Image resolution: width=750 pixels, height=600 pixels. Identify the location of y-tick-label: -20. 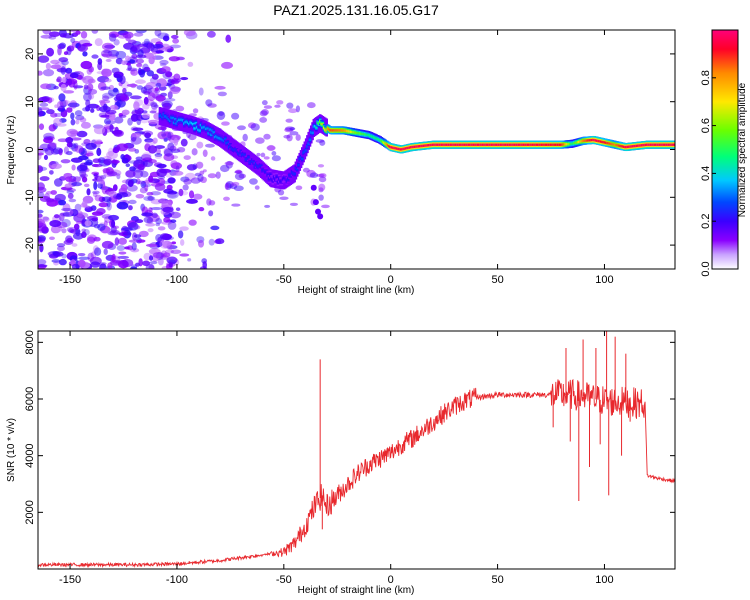
(30, 245).